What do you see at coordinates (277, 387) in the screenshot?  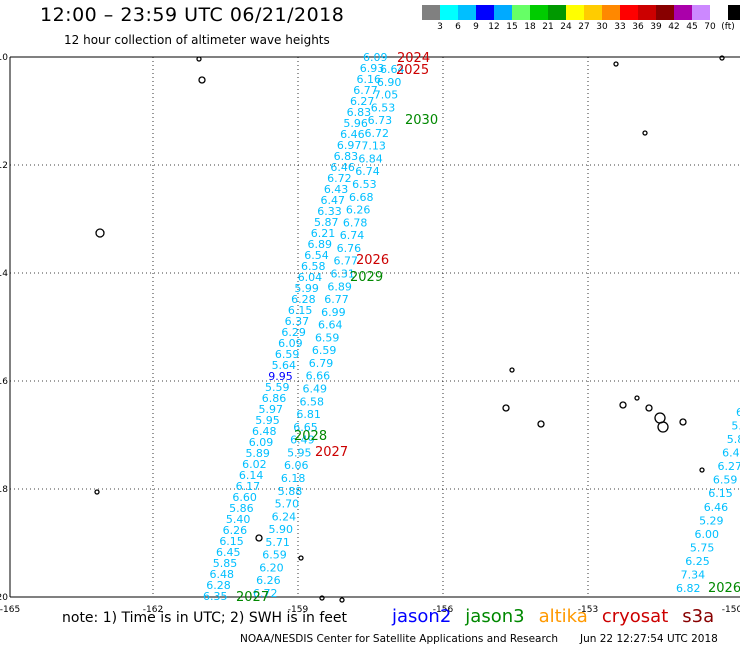 I see `track-a-value: 5.59` at bounding box center [277, 387].